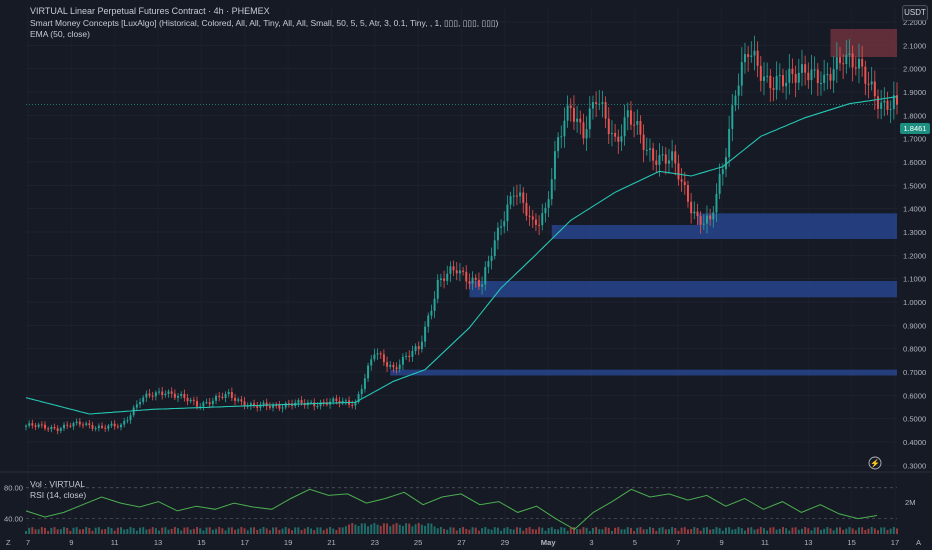 This screenshot has width=932, height=550. What do you see at coordinates (58, 495) in the screenshot?
I see `rsi-label: RSI (14, close)` at bounding box center [58, 495].